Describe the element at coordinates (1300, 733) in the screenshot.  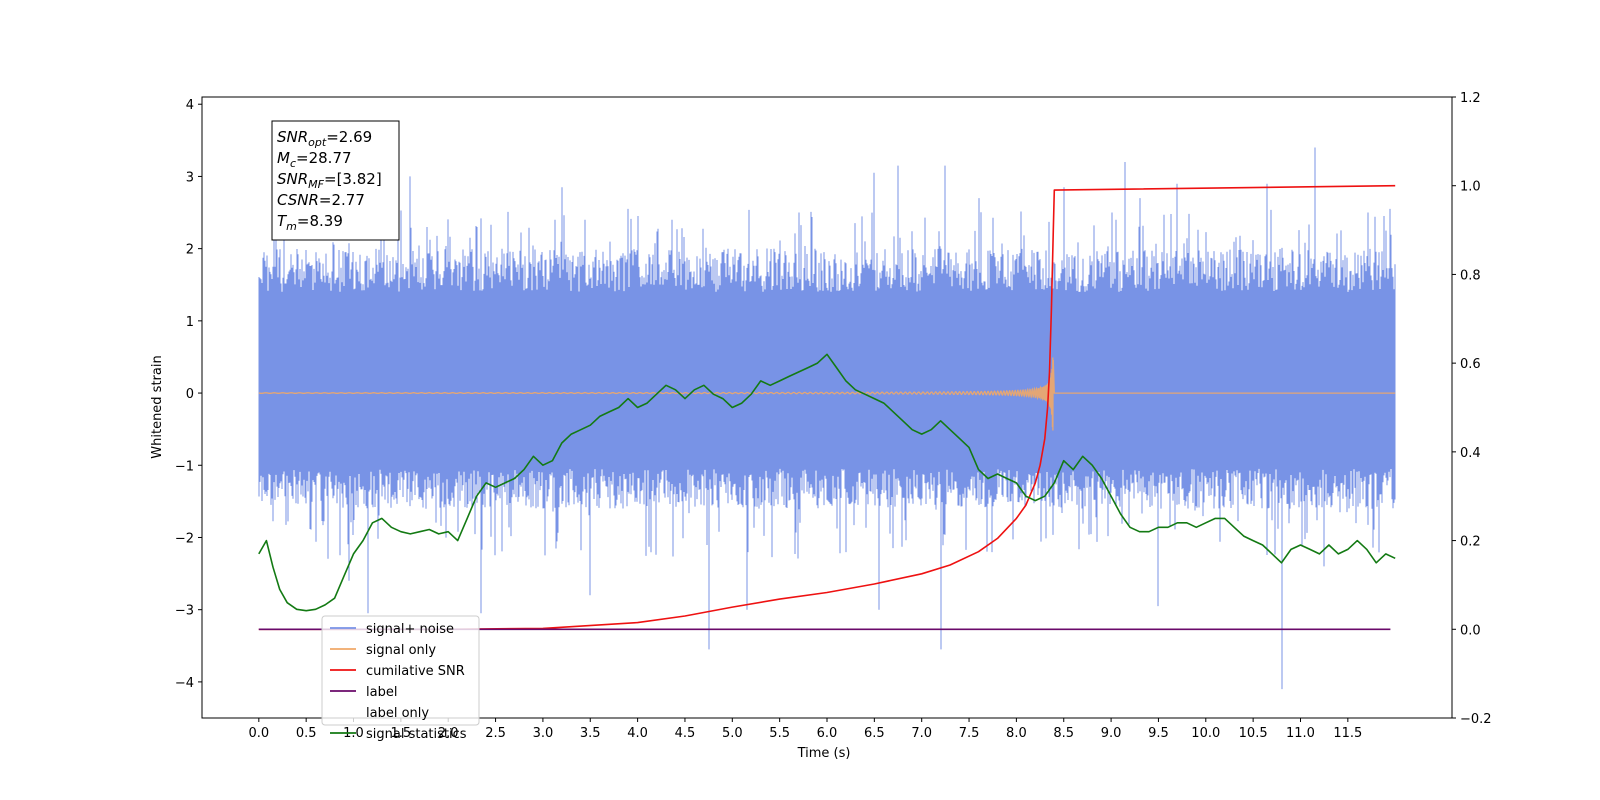
I see `x-tick-label: 11.0` at that location.